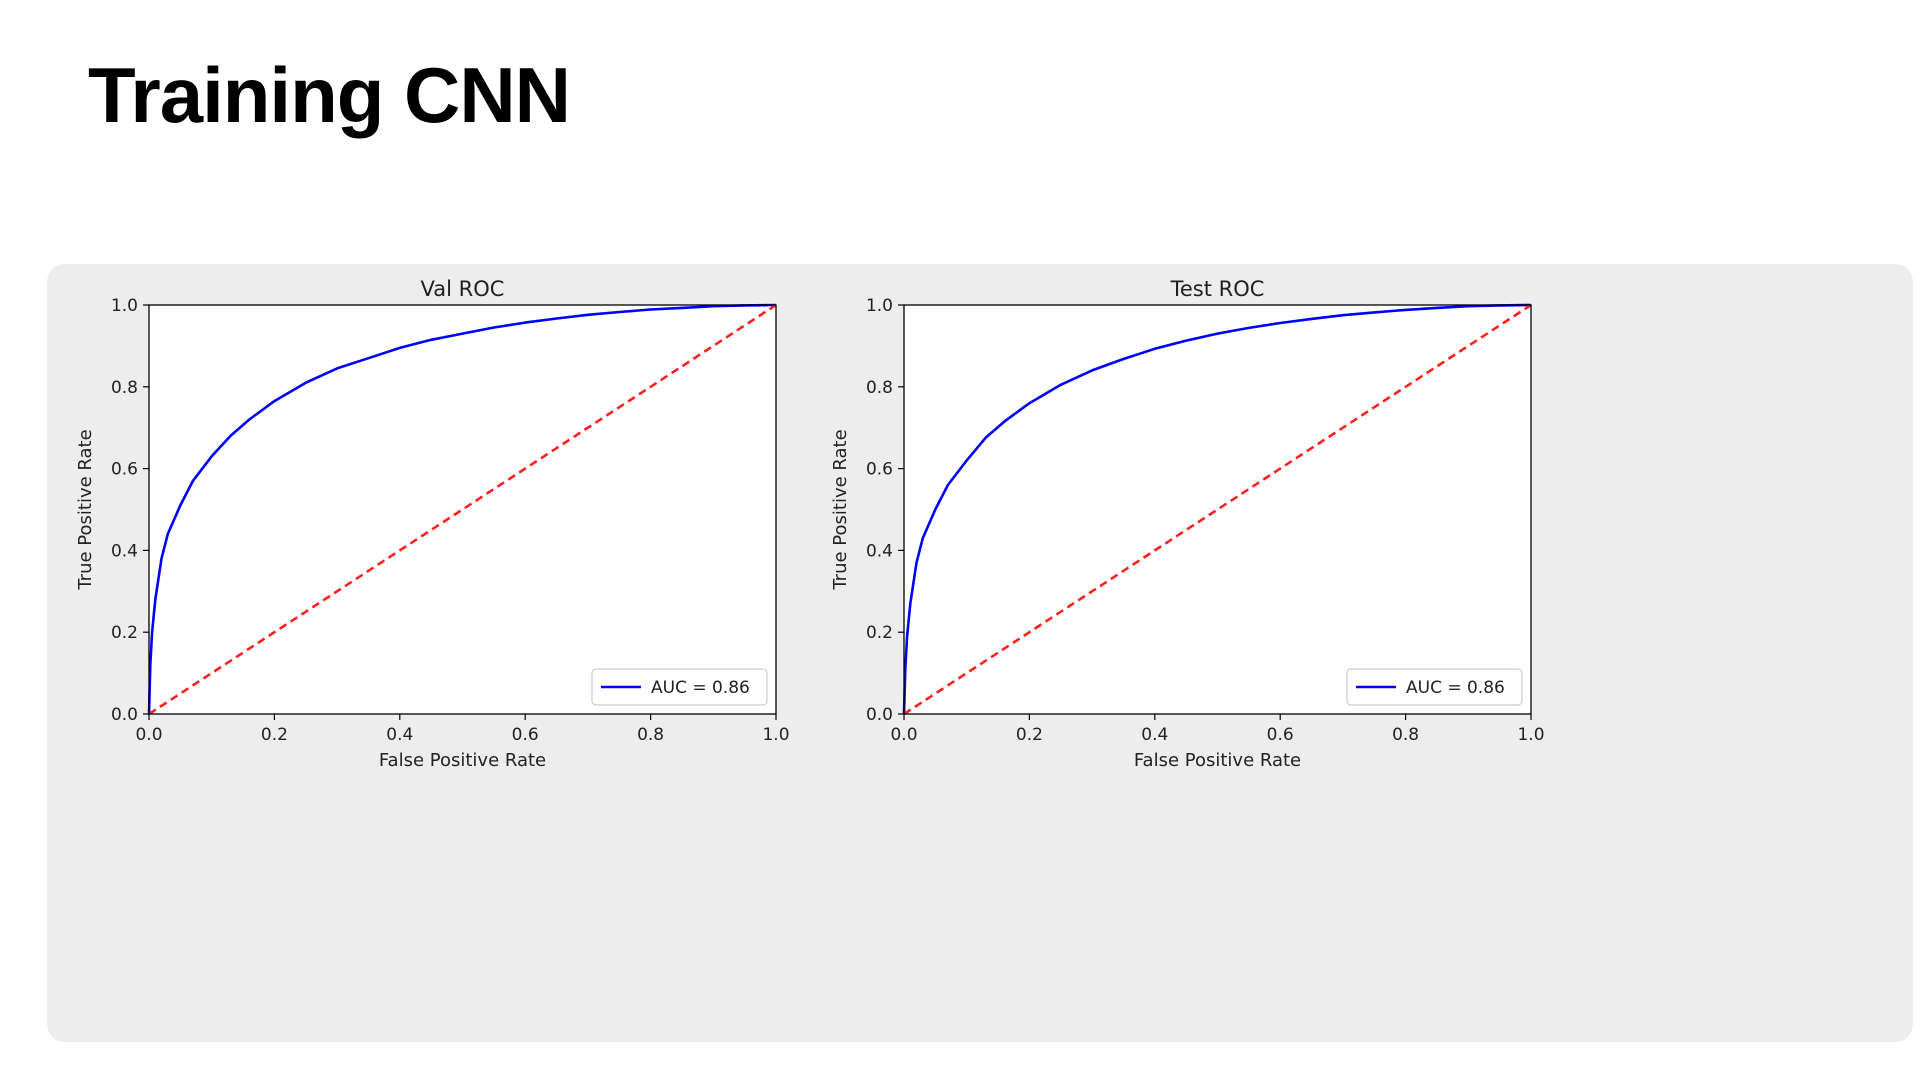 This screenshot has width=1920, height=1080. I want to click on page-title: Training CNN, so click(329, 95).